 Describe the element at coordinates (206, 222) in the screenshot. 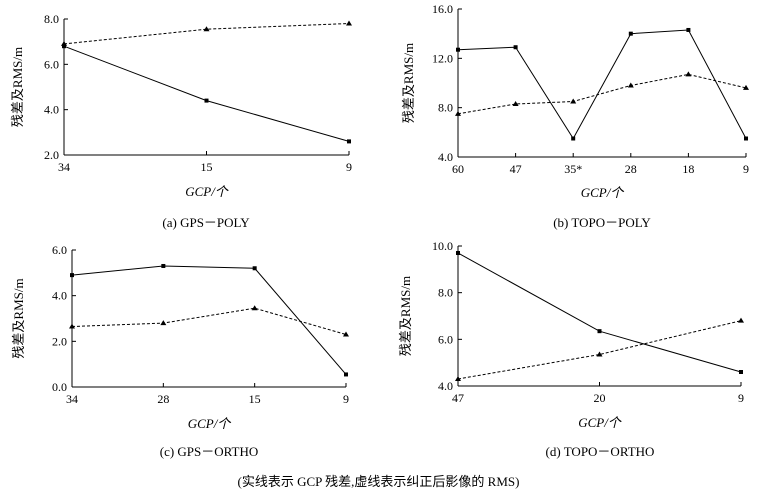

I see `chart-caption: (a) GPS－POLY` at that location.